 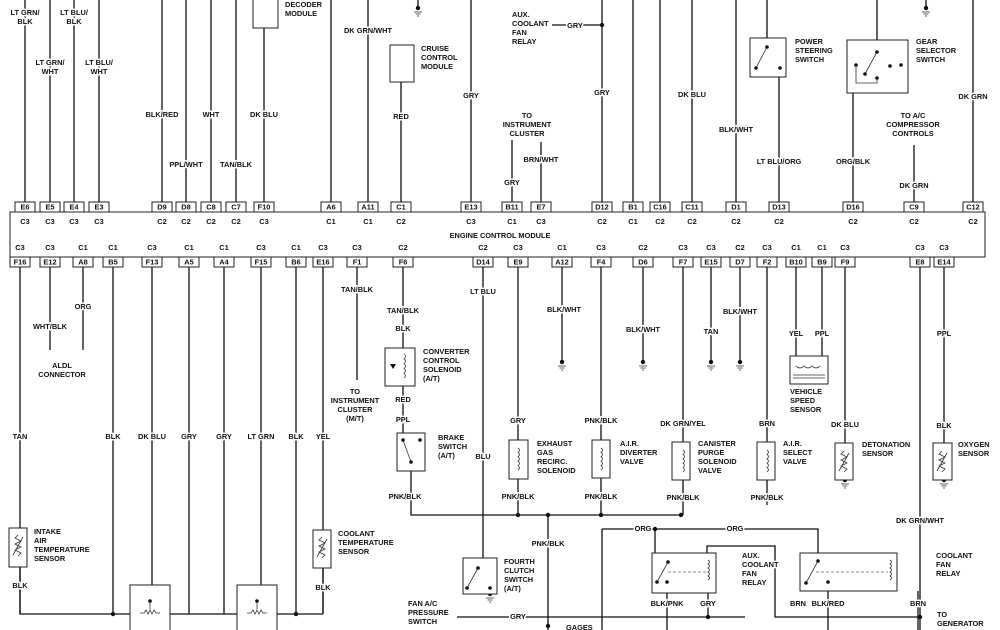 What do you see at coordinates (304, 9) in the screenshot?
I see `component-label: DECODER MODULE` at bounding box center [304, 9].